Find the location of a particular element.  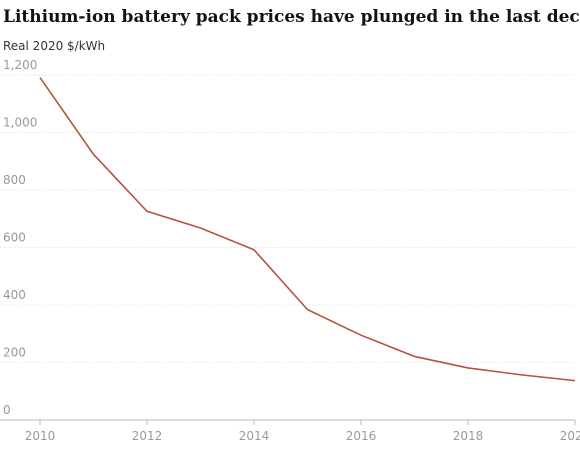

y-tick-label: 600 is located at coordinates (14, 238).